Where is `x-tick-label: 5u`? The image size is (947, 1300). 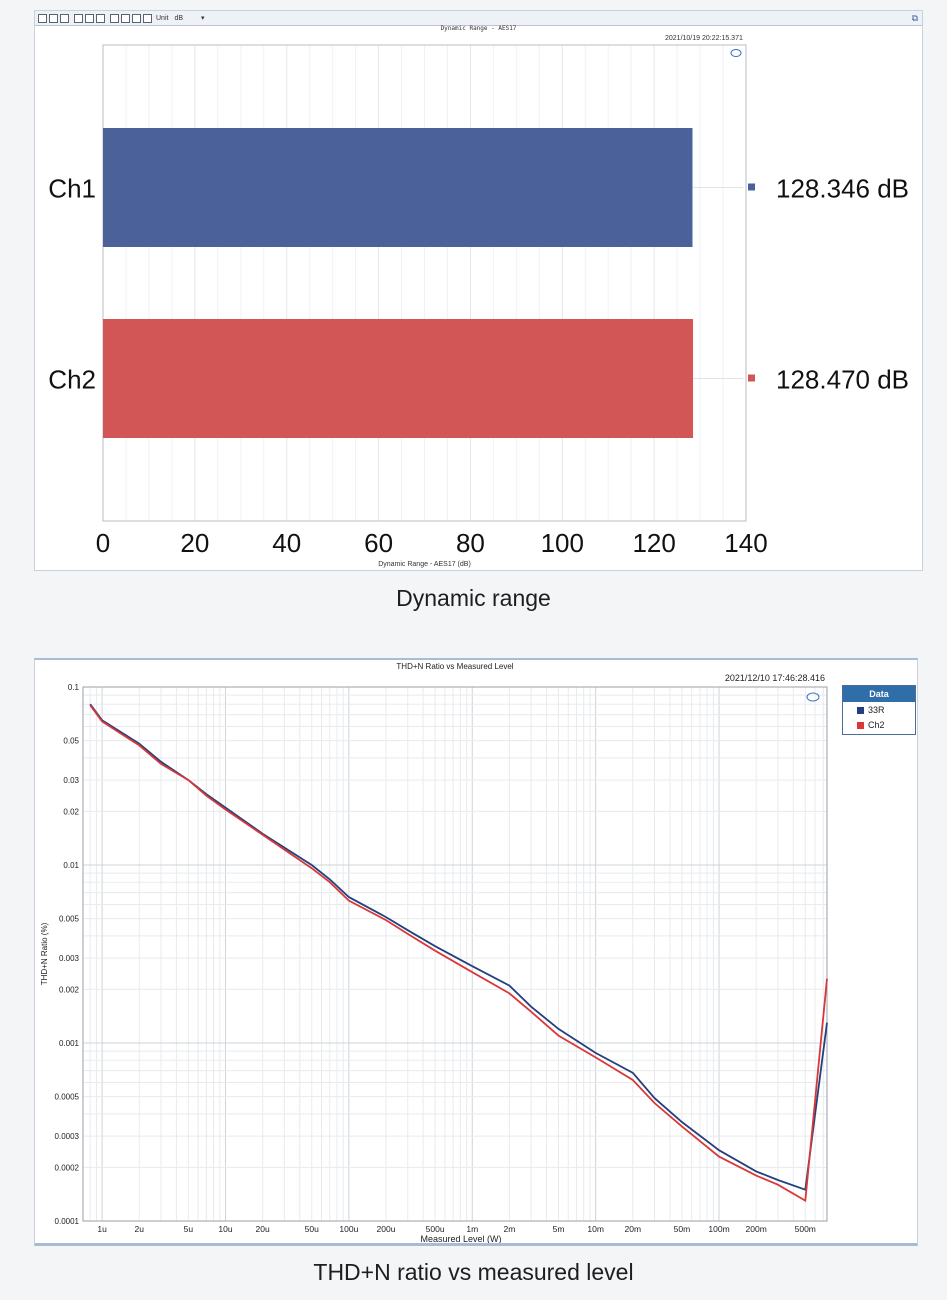
x-tick-label: 5u is located at coordinates (189, 1229).